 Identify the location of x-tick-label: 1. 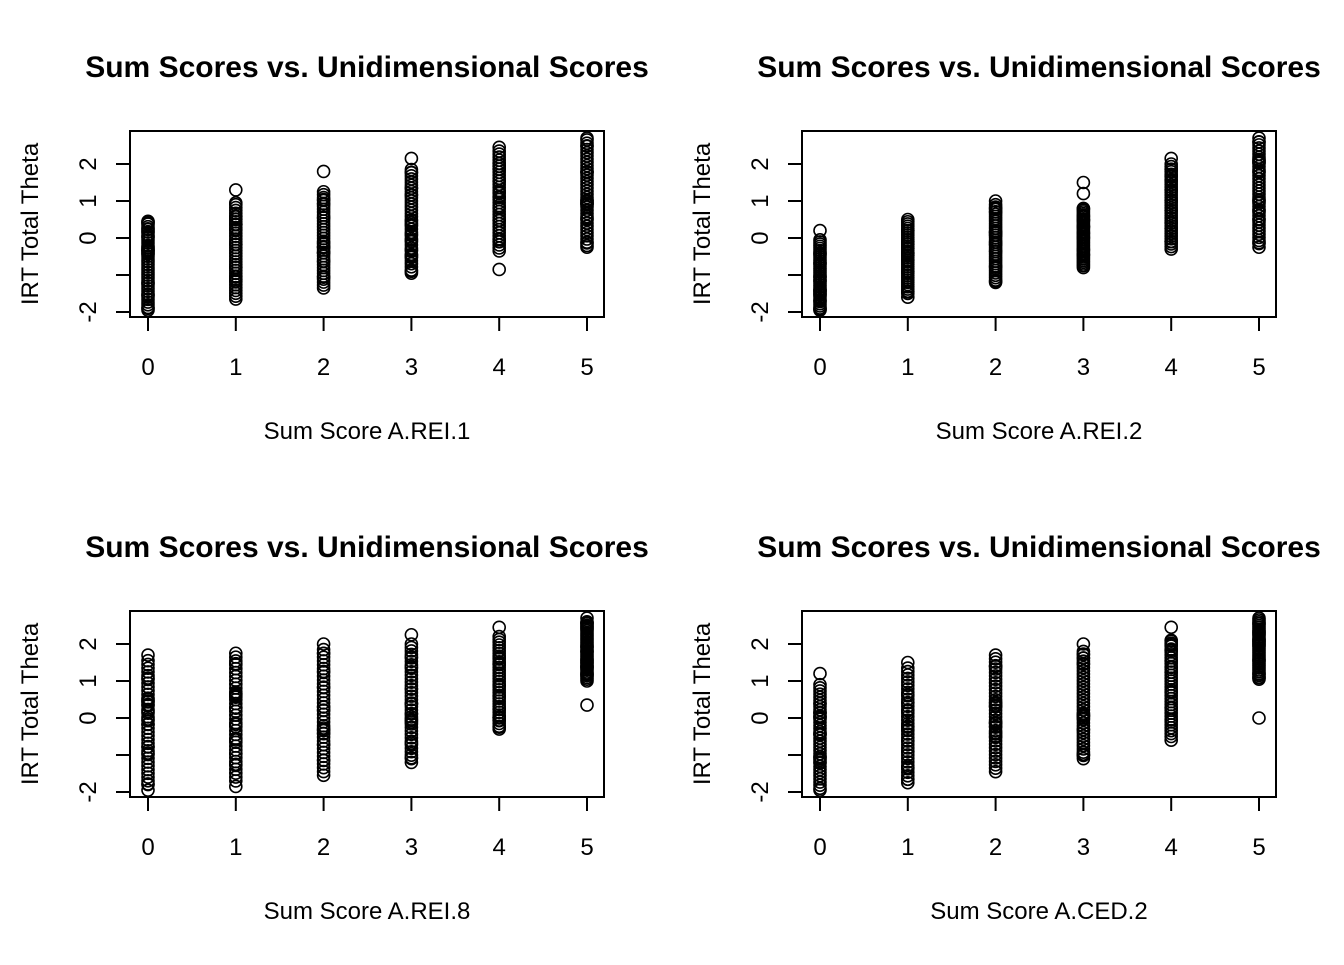
(235, 367).